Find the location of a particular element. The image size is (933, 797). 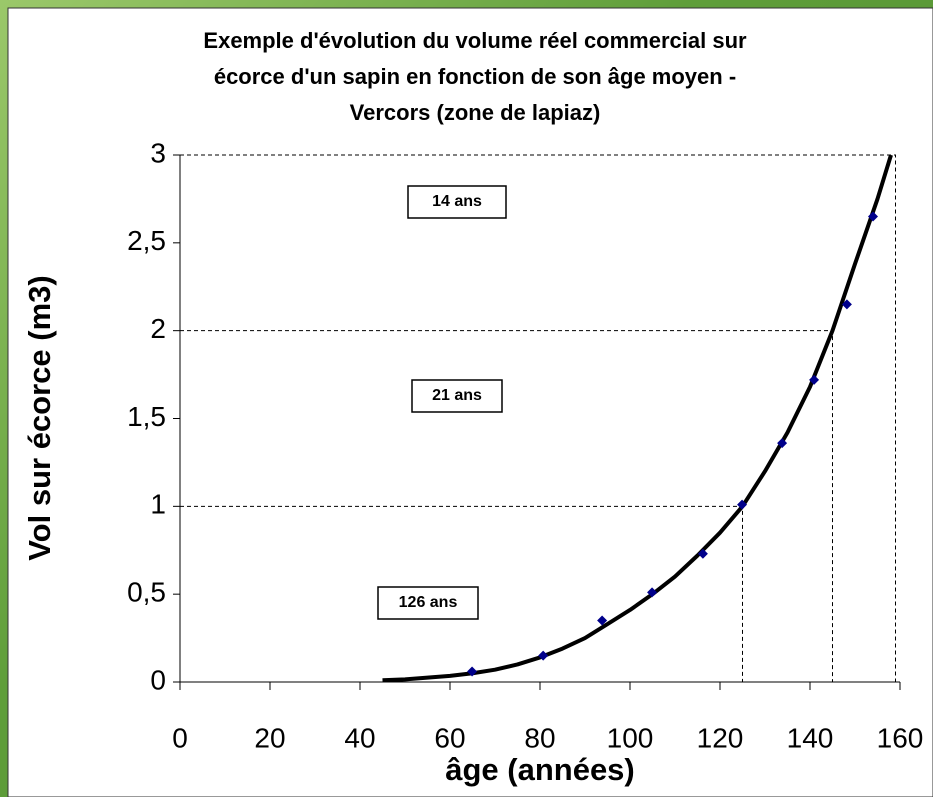

x-tick-label: 80 is located at coordinates (539, 737).